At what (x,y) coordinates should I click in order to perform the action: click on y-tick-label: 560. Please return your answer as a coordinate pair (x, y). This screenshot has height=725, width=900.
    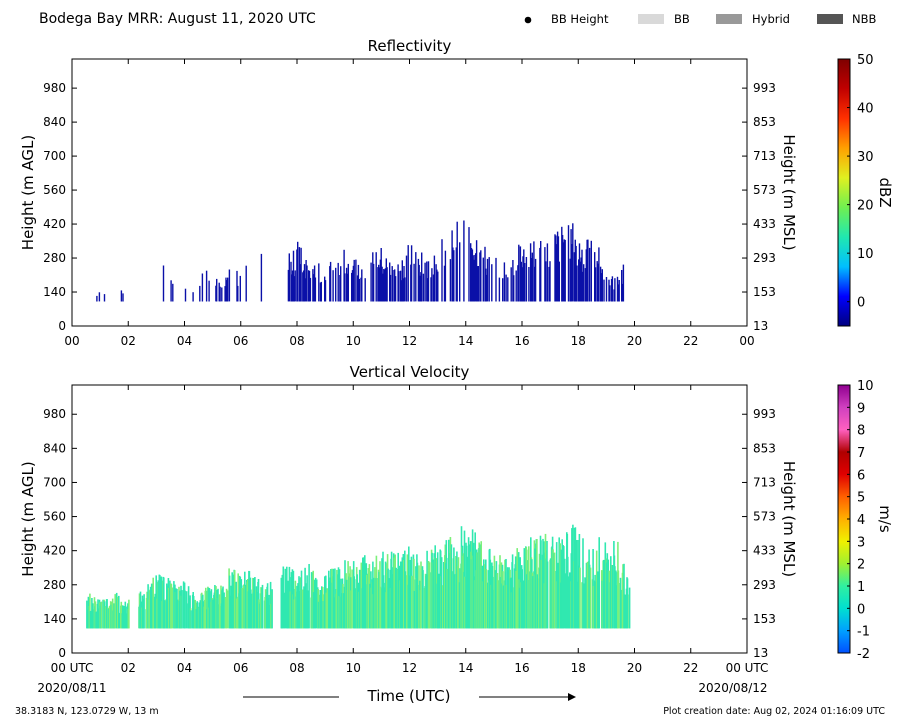
    Looking at the image, I should click on (54, 190).